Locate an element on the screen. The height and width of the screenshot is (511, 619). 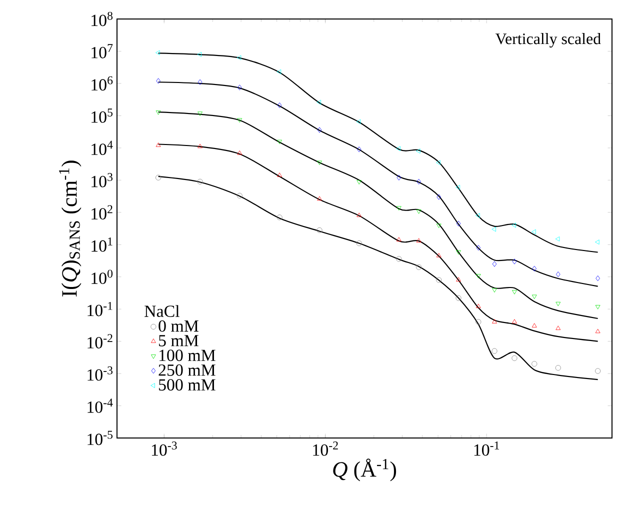
x-tick-label: 10$^{-1}$ is located at coordinates (487, 449).